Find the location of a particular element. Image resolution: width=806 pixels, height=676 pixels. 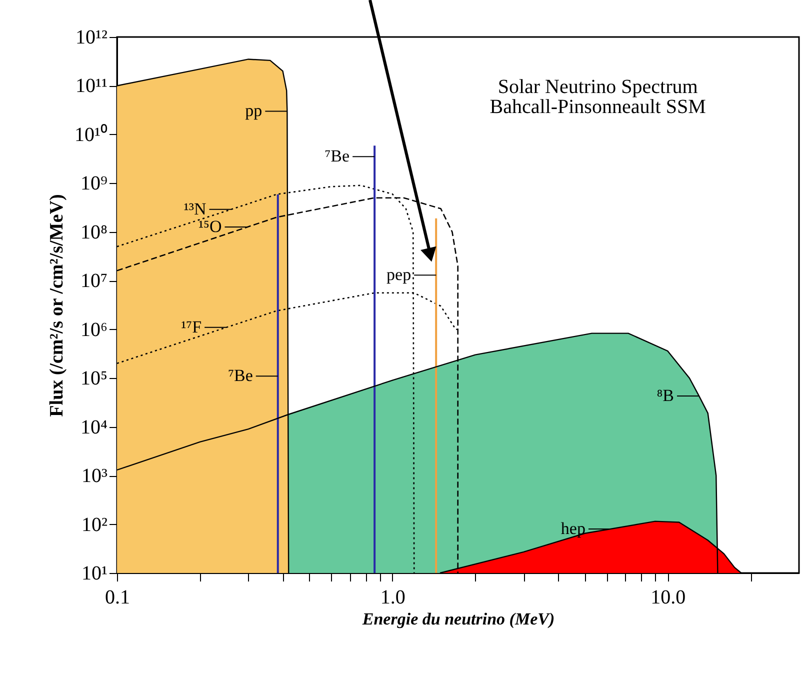

x-tick-label: 0.1 is located at coordinates (117, 597).